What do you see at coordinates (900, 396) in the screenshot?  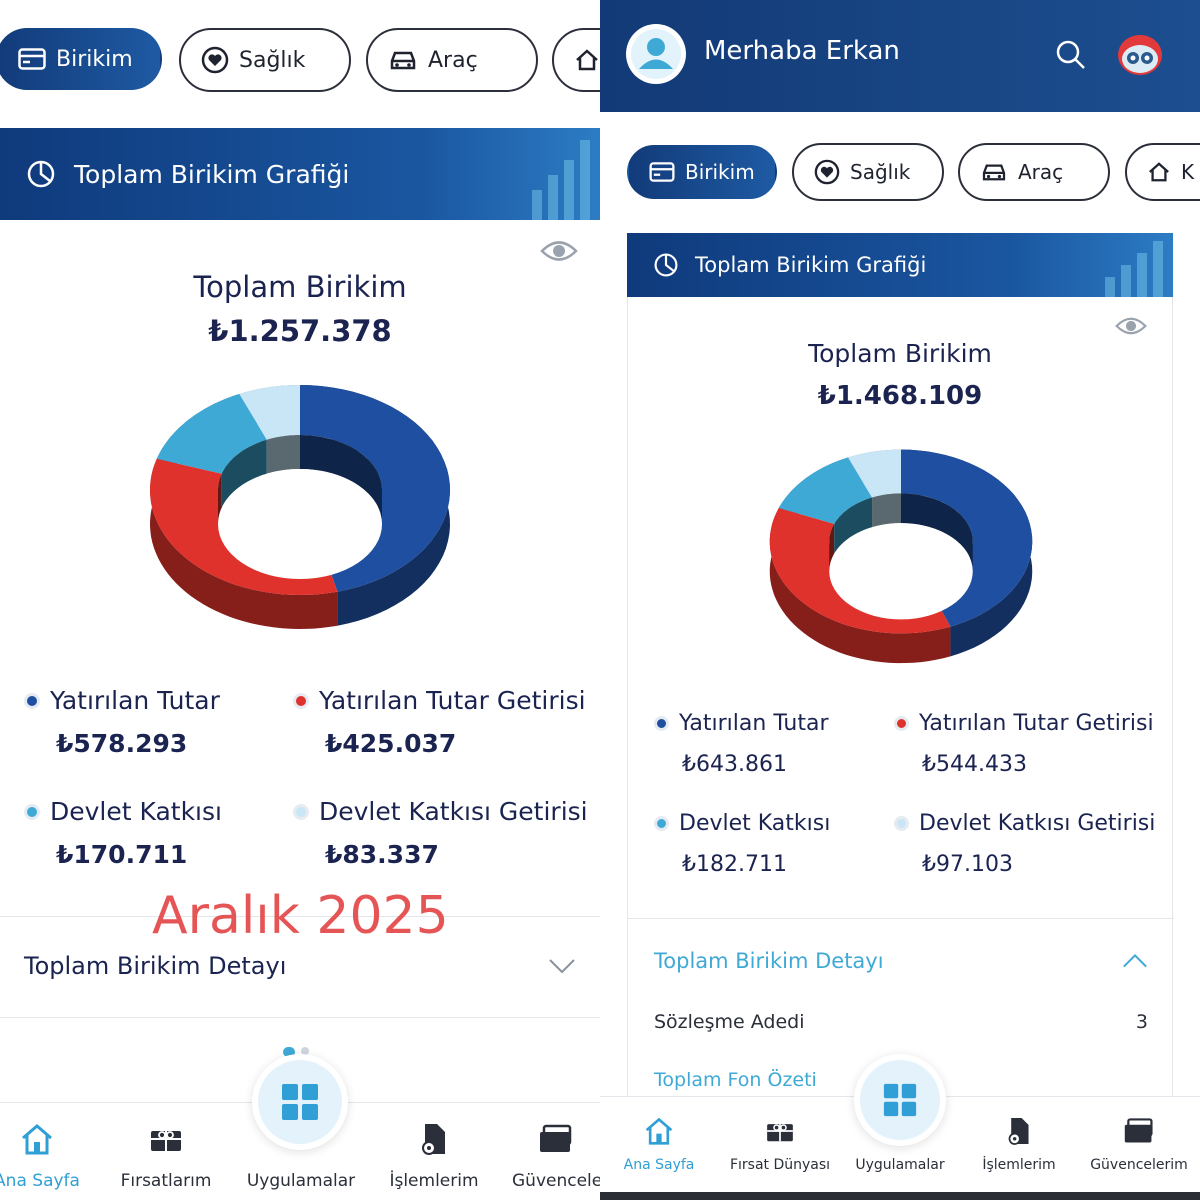 I see `total-value: ₺1.468.109` at bounding box center [900, 396].